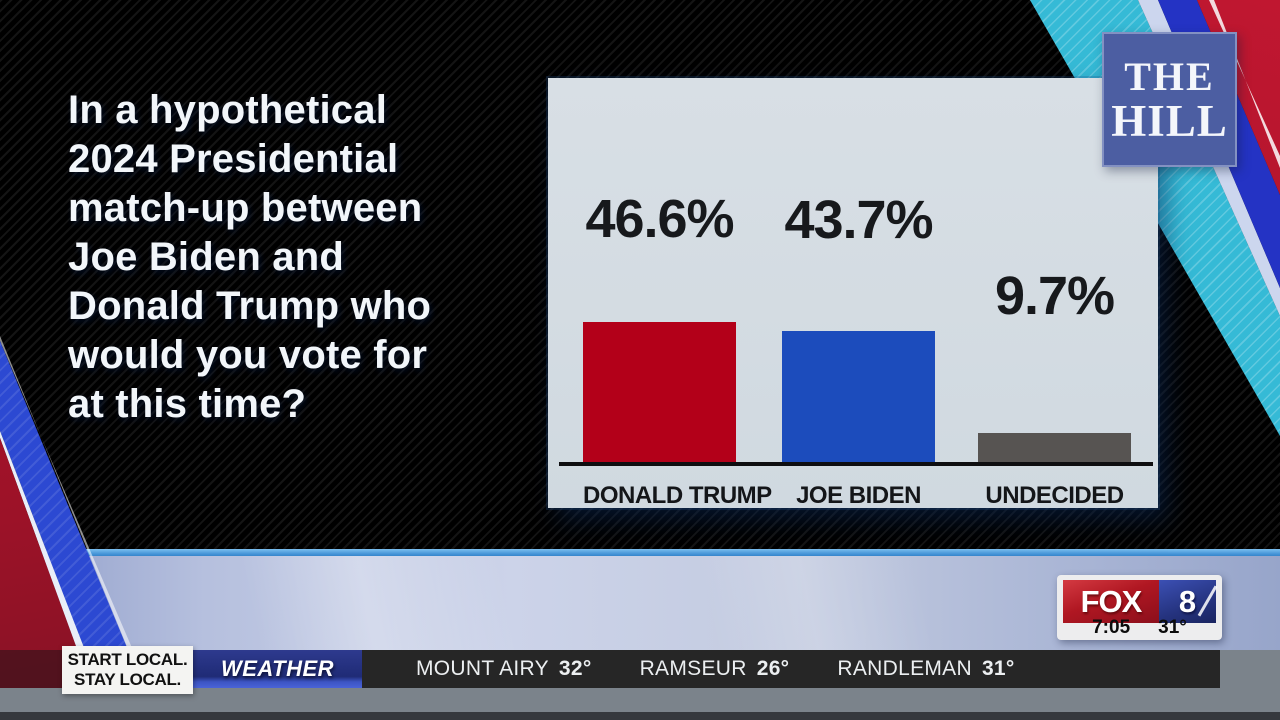  Describe the element at coordinates (640, 701) in the screenshot. I see `ticker-underband` at that location.